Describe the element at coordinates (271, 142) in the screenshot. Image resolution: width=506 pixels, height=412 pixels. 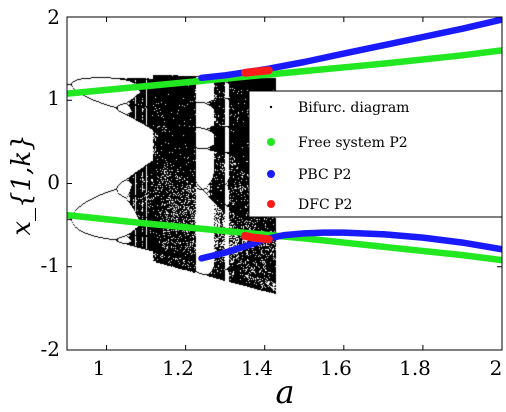
I see `legend-marker-free-system` at that location.